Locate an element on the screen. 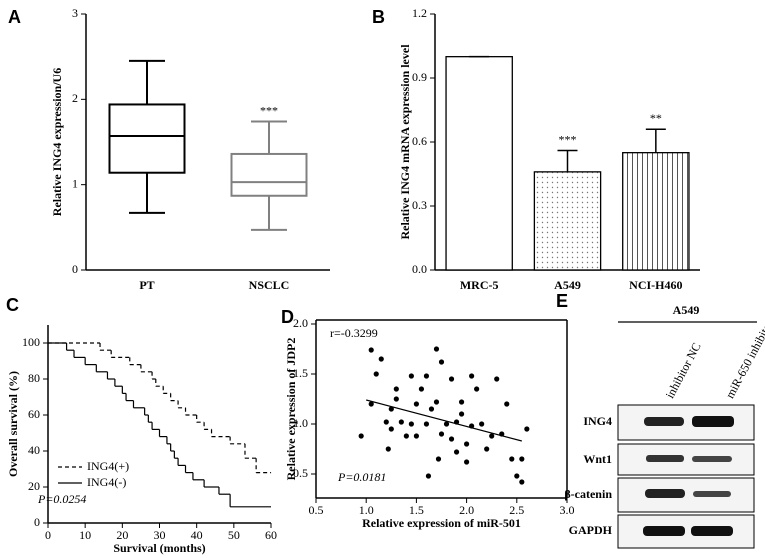  y-axis-label: Relative ING4 mRNA expression level is located at coordinates (405, 142).